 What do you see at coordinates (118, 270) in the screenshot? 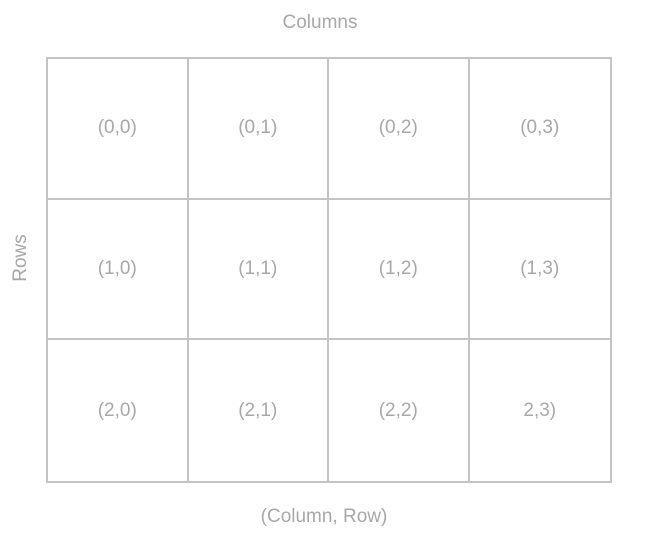
I see `grid-cell: (1,0)` at bounding box center [118, 270].